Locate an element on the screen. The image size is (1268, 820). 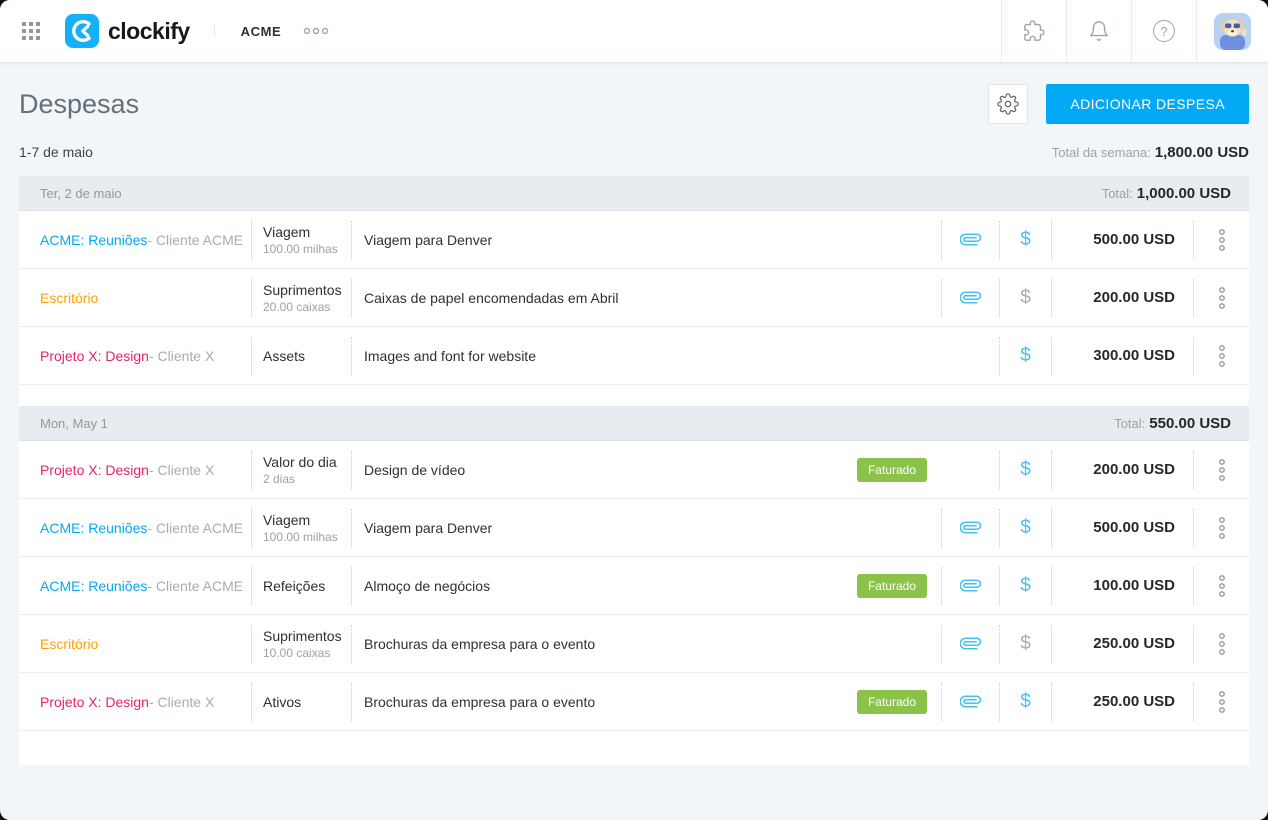
client-name: - Cliente ACME is located at coordinates (195, 239).